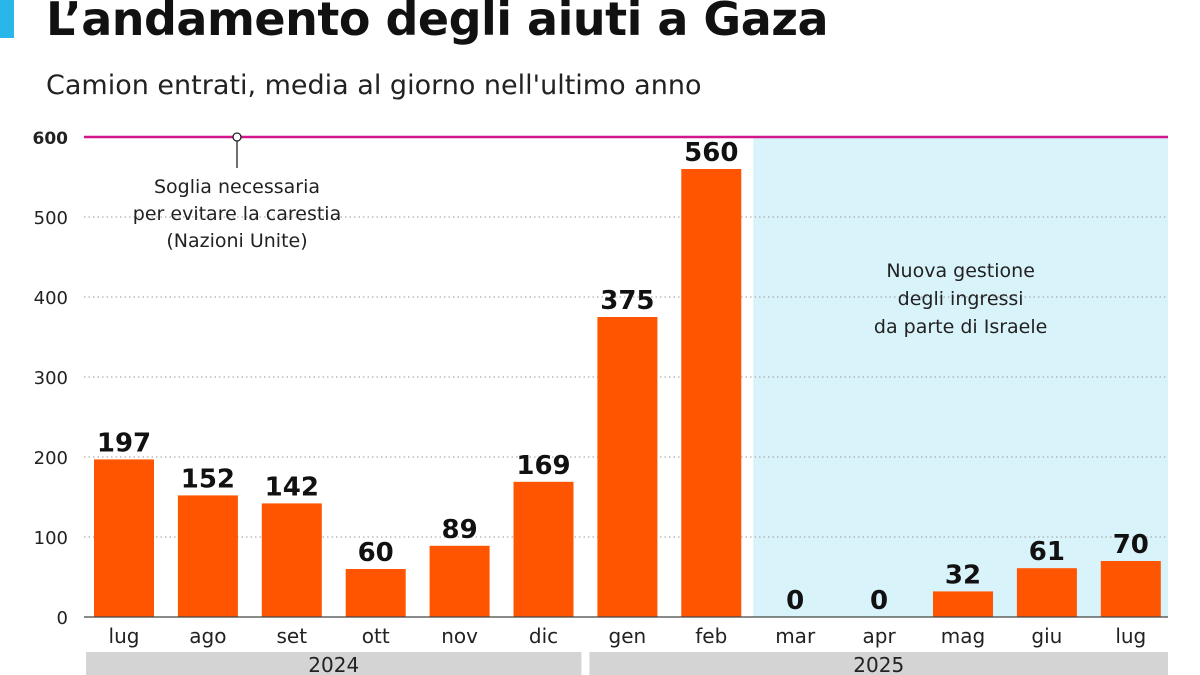  Describe the element at coordinates (51, 298) in the screenshot. I see `y-tick-label: 400` at that location.